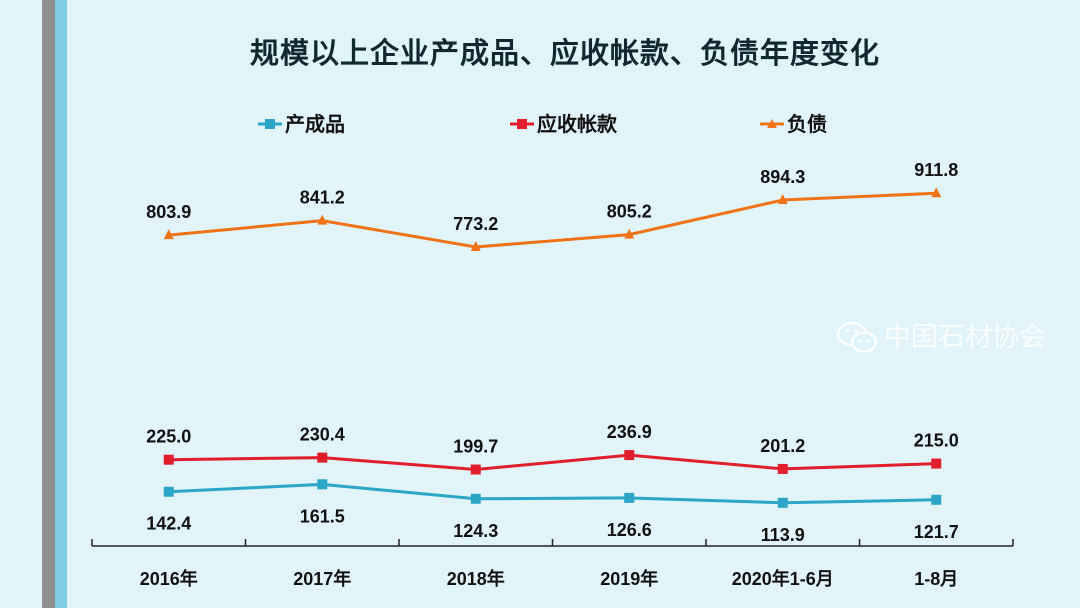 Image resolution: width=1080 pixels, height=608 pixels. Describe the element at coordinates (169, 578) in the screenshot. I see `x-tick-label: 2016年` at that location.